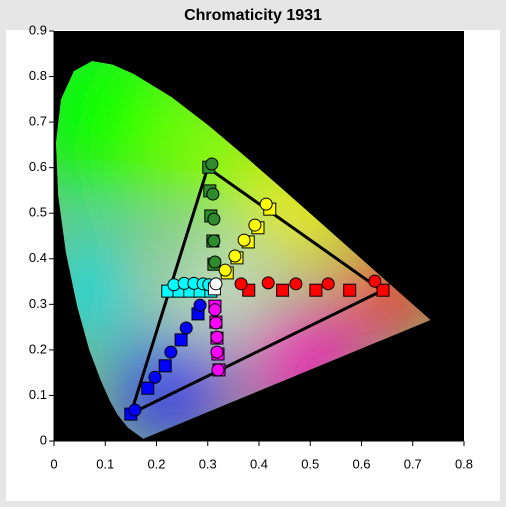 Image resolution: width=506 pixels, height=507 pixels. Describe the element at coordinates (38, 166) in the screenshot. I see `y-tick-label: 0.6` at that location.